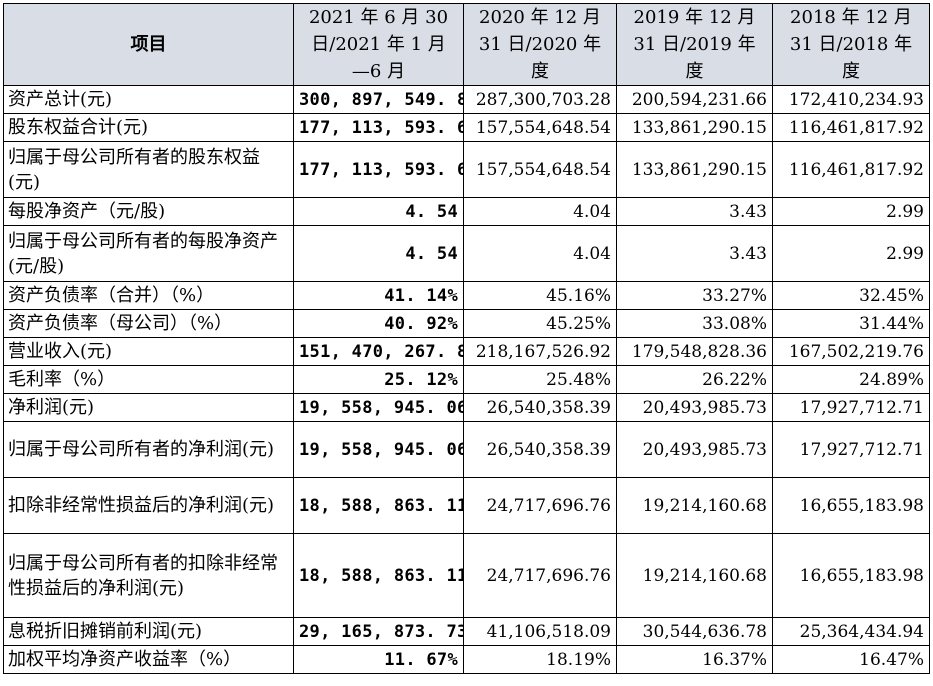 The width and height of the screenshot is (933, 686). What do you see at coordinates (540, 17) in the screenshot?
I see `header-col-2020-line-1: 2020 年 12 月` at bounding box center [540, 17].